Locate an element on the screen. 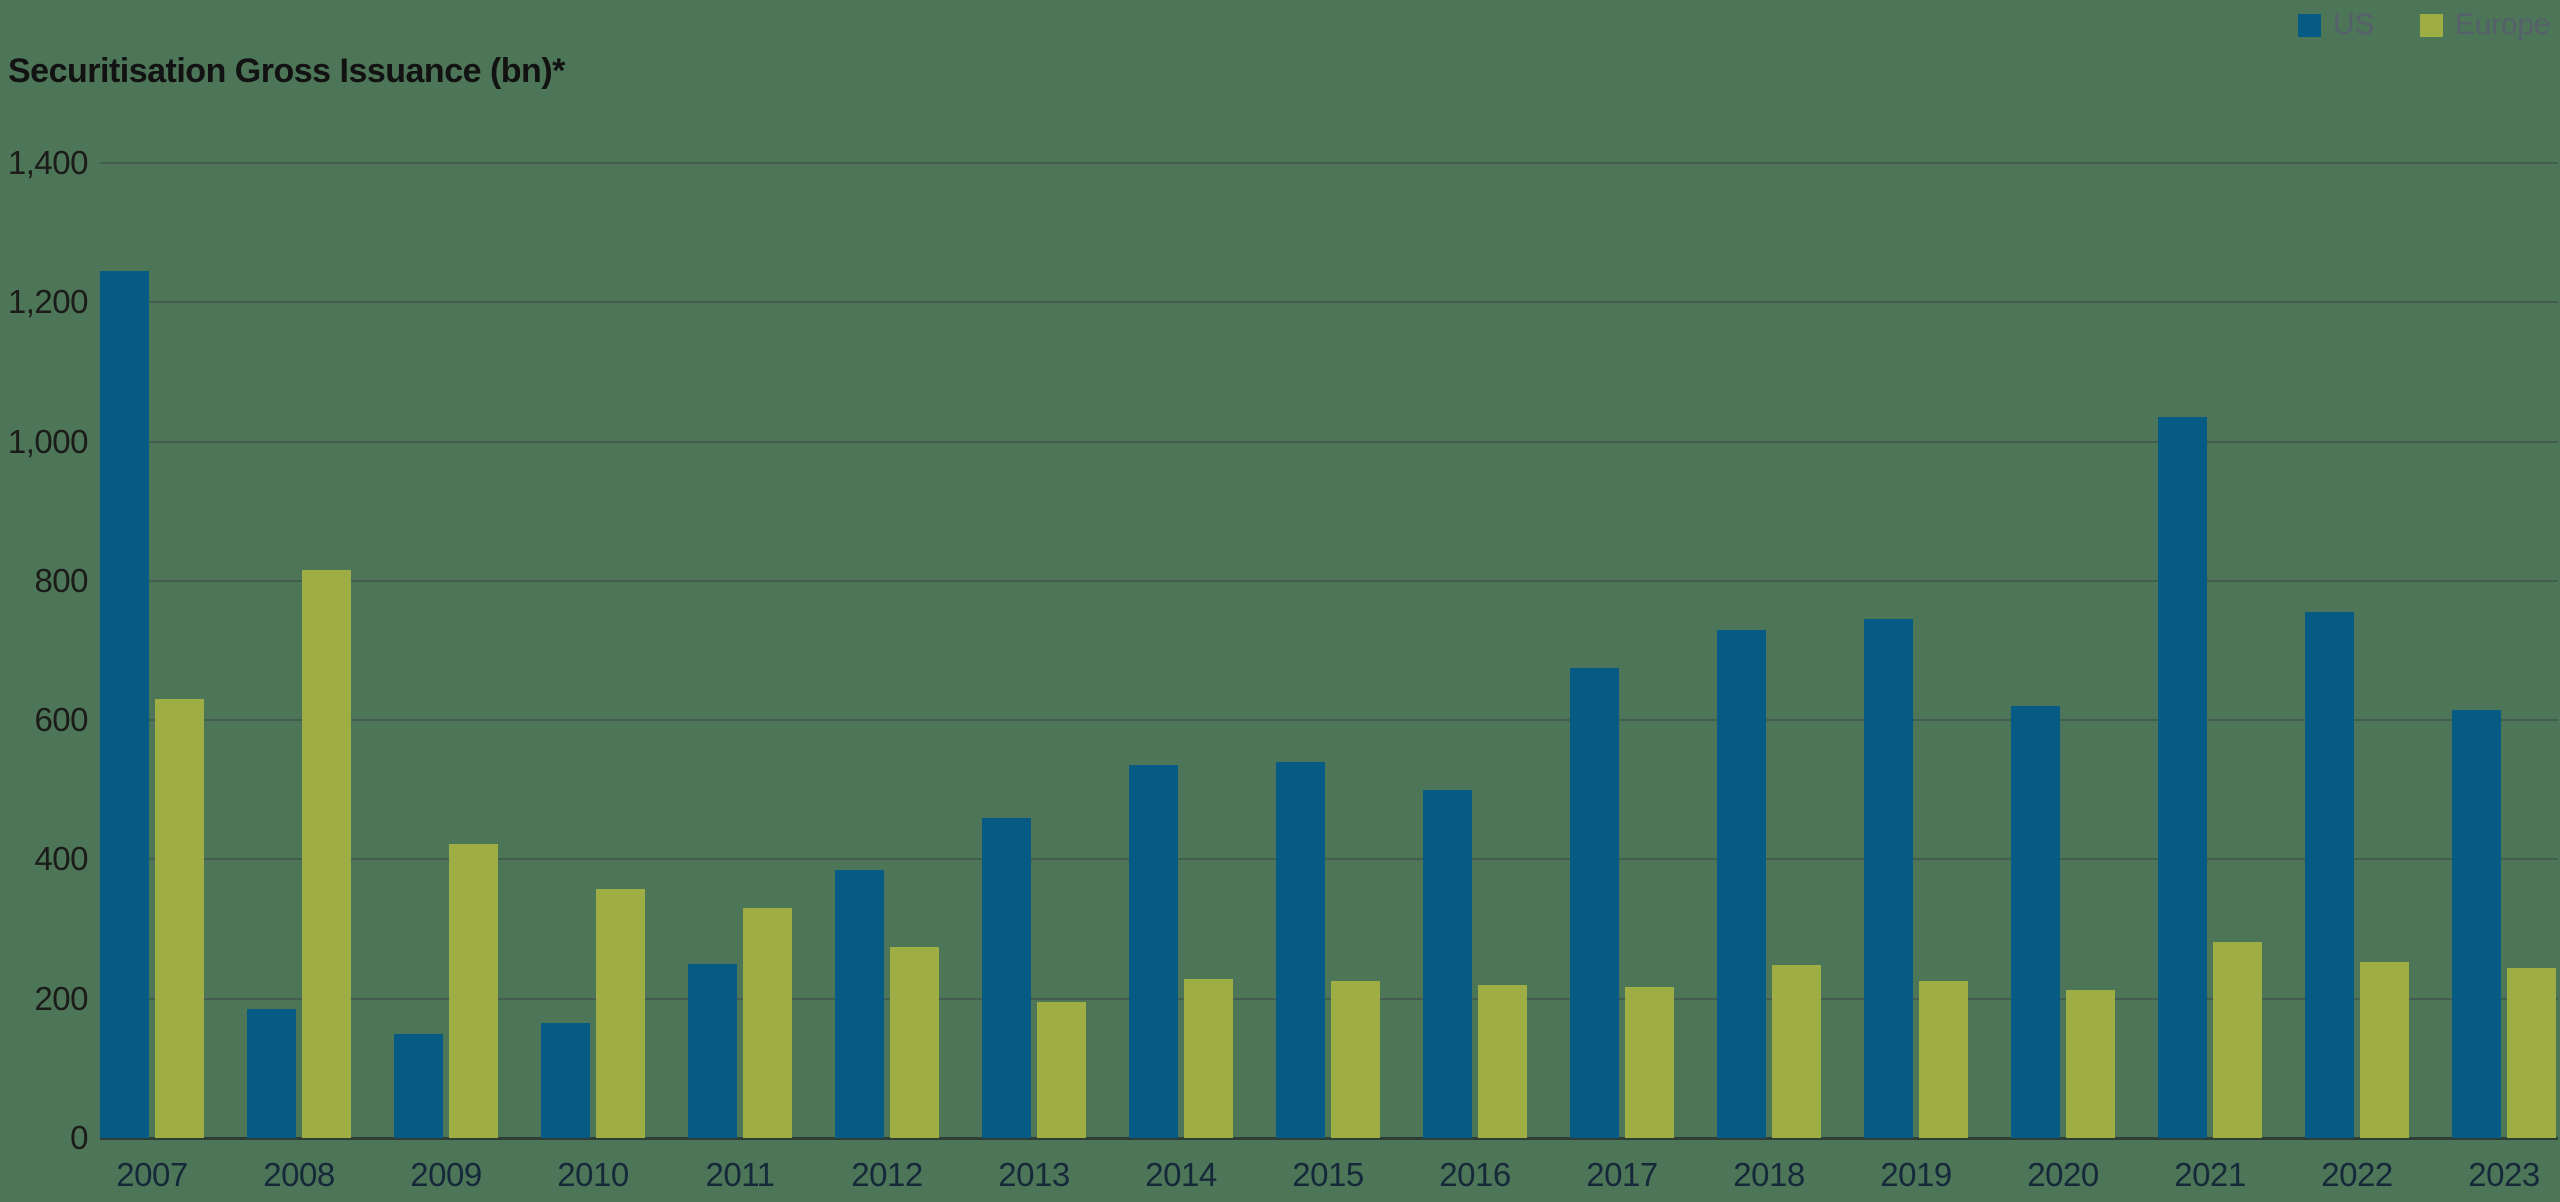 Image resolution: width=2560 pixels, height=1202 pixels. bar-group-2014 is located at coordinates (1181, 951).